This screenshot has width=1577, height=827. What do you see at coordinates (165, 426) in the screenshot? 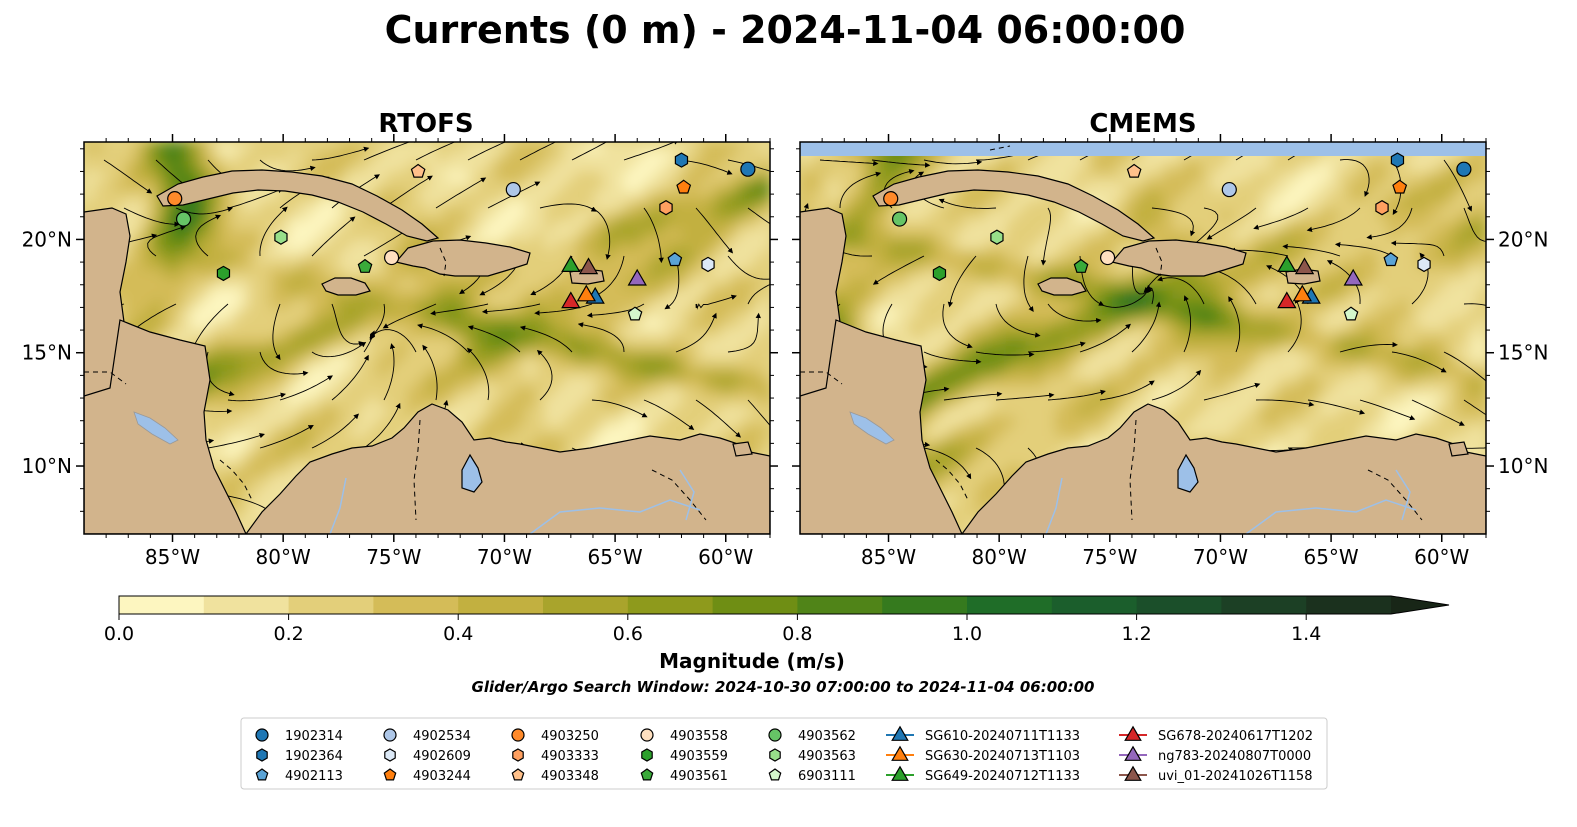
I see `land-honduras-rtofs` at bounding box center [165, 426].